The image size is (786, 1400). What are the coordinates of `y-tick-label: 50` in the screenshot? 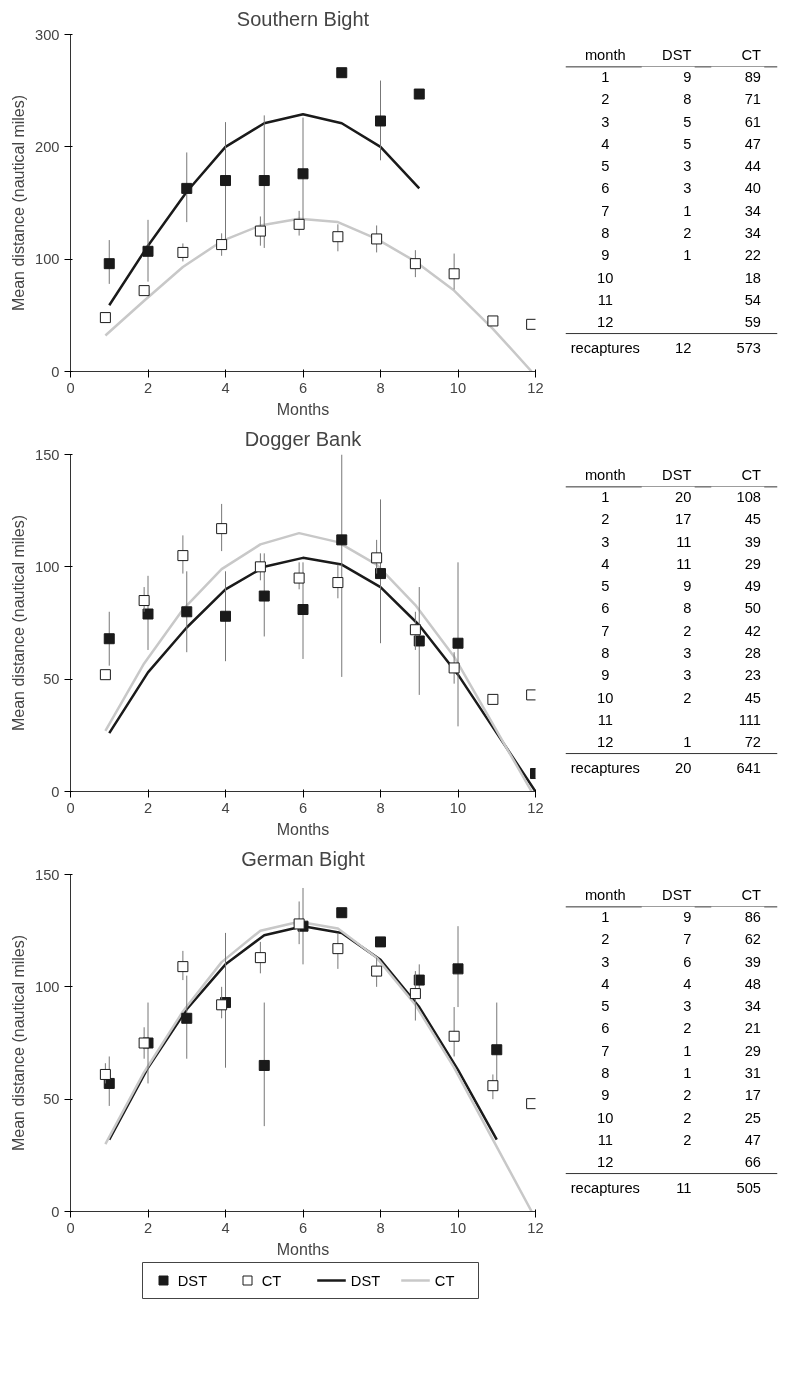 It's located at (51, 679).